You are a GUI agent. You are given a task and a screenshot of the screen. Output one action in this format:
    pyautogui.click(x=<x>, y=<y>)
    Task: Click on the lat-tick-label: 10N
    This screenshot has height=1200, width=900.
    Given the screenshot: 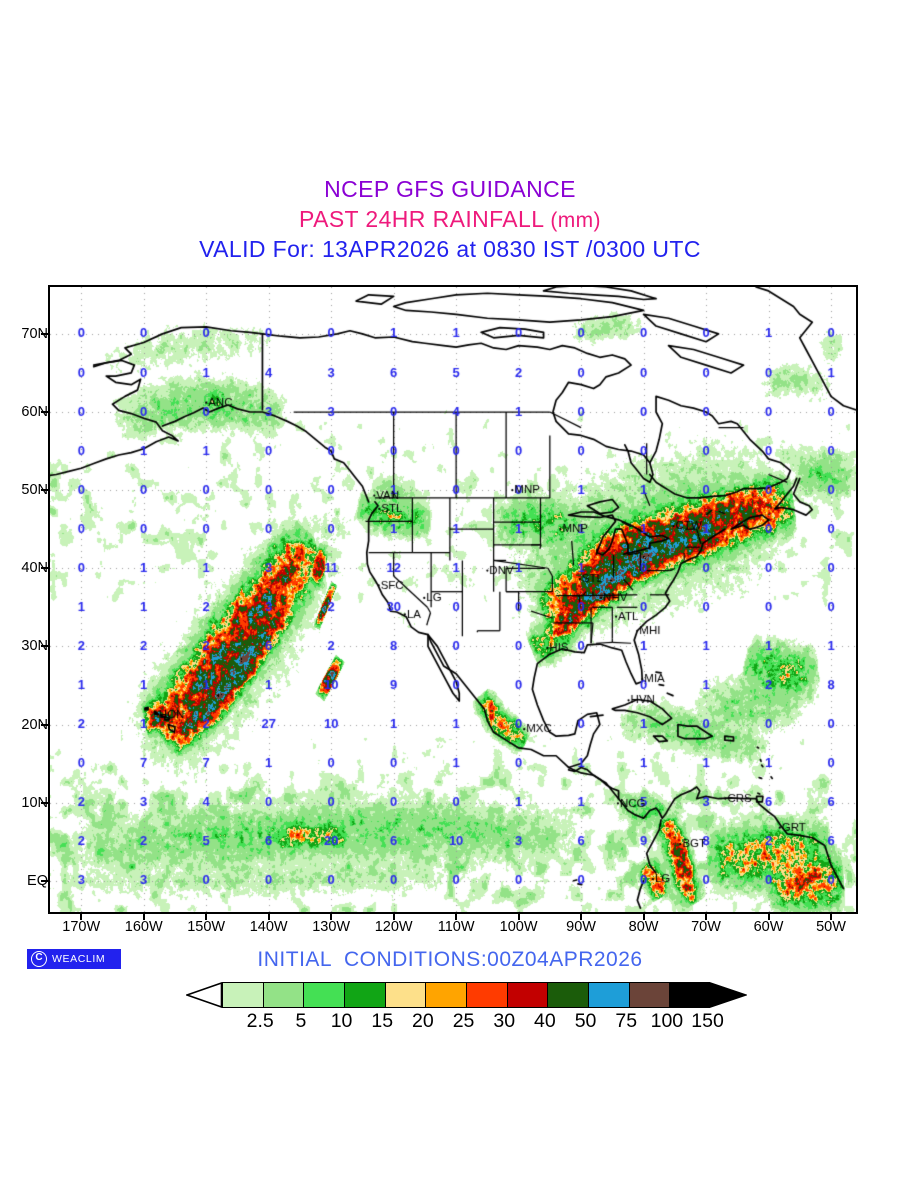 What is the action you would take?
    pyautogui.click(x=34, y=802)
    